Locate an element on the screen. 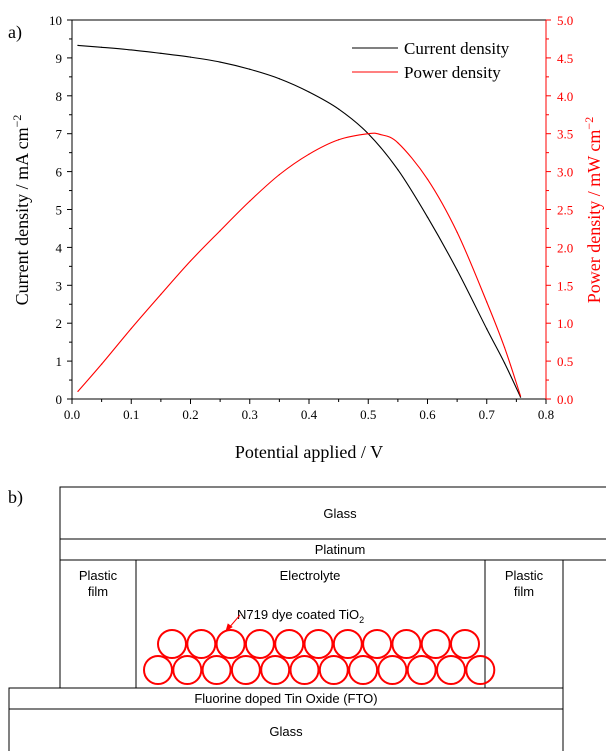  plastic-film-left-label-1: Plastic is located at coordinates (98, 575).